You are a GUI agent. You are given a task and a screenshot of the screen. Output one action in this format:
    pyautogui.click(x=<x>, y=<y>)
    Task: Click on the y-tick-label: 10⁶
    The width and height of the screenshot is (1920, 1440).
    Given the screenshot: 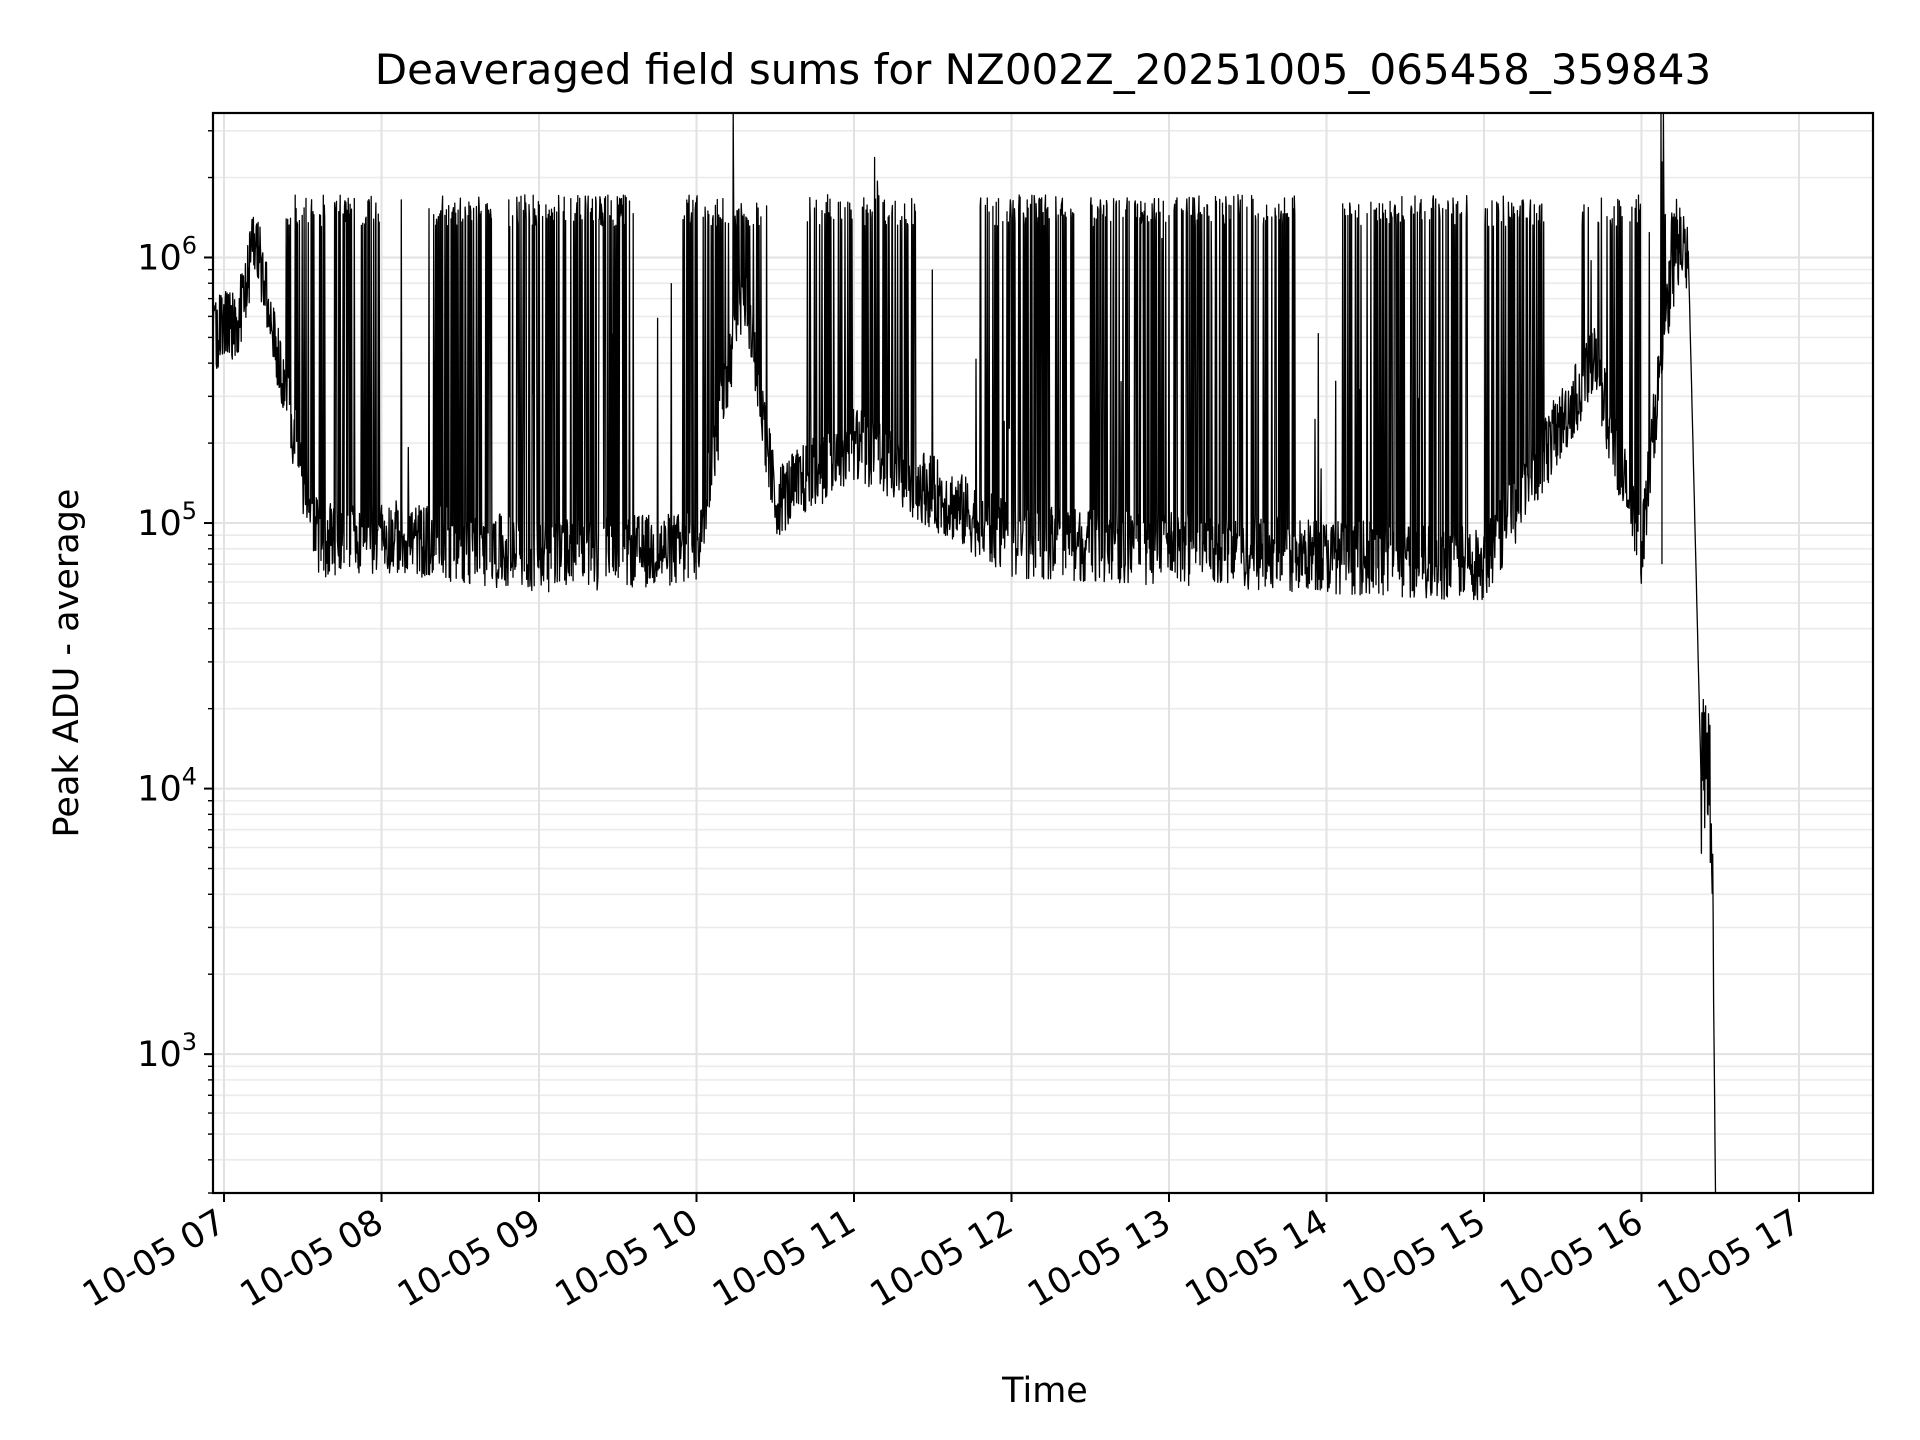 What is the action you would take?
    pyautogui.click(x=167, y=254)
    